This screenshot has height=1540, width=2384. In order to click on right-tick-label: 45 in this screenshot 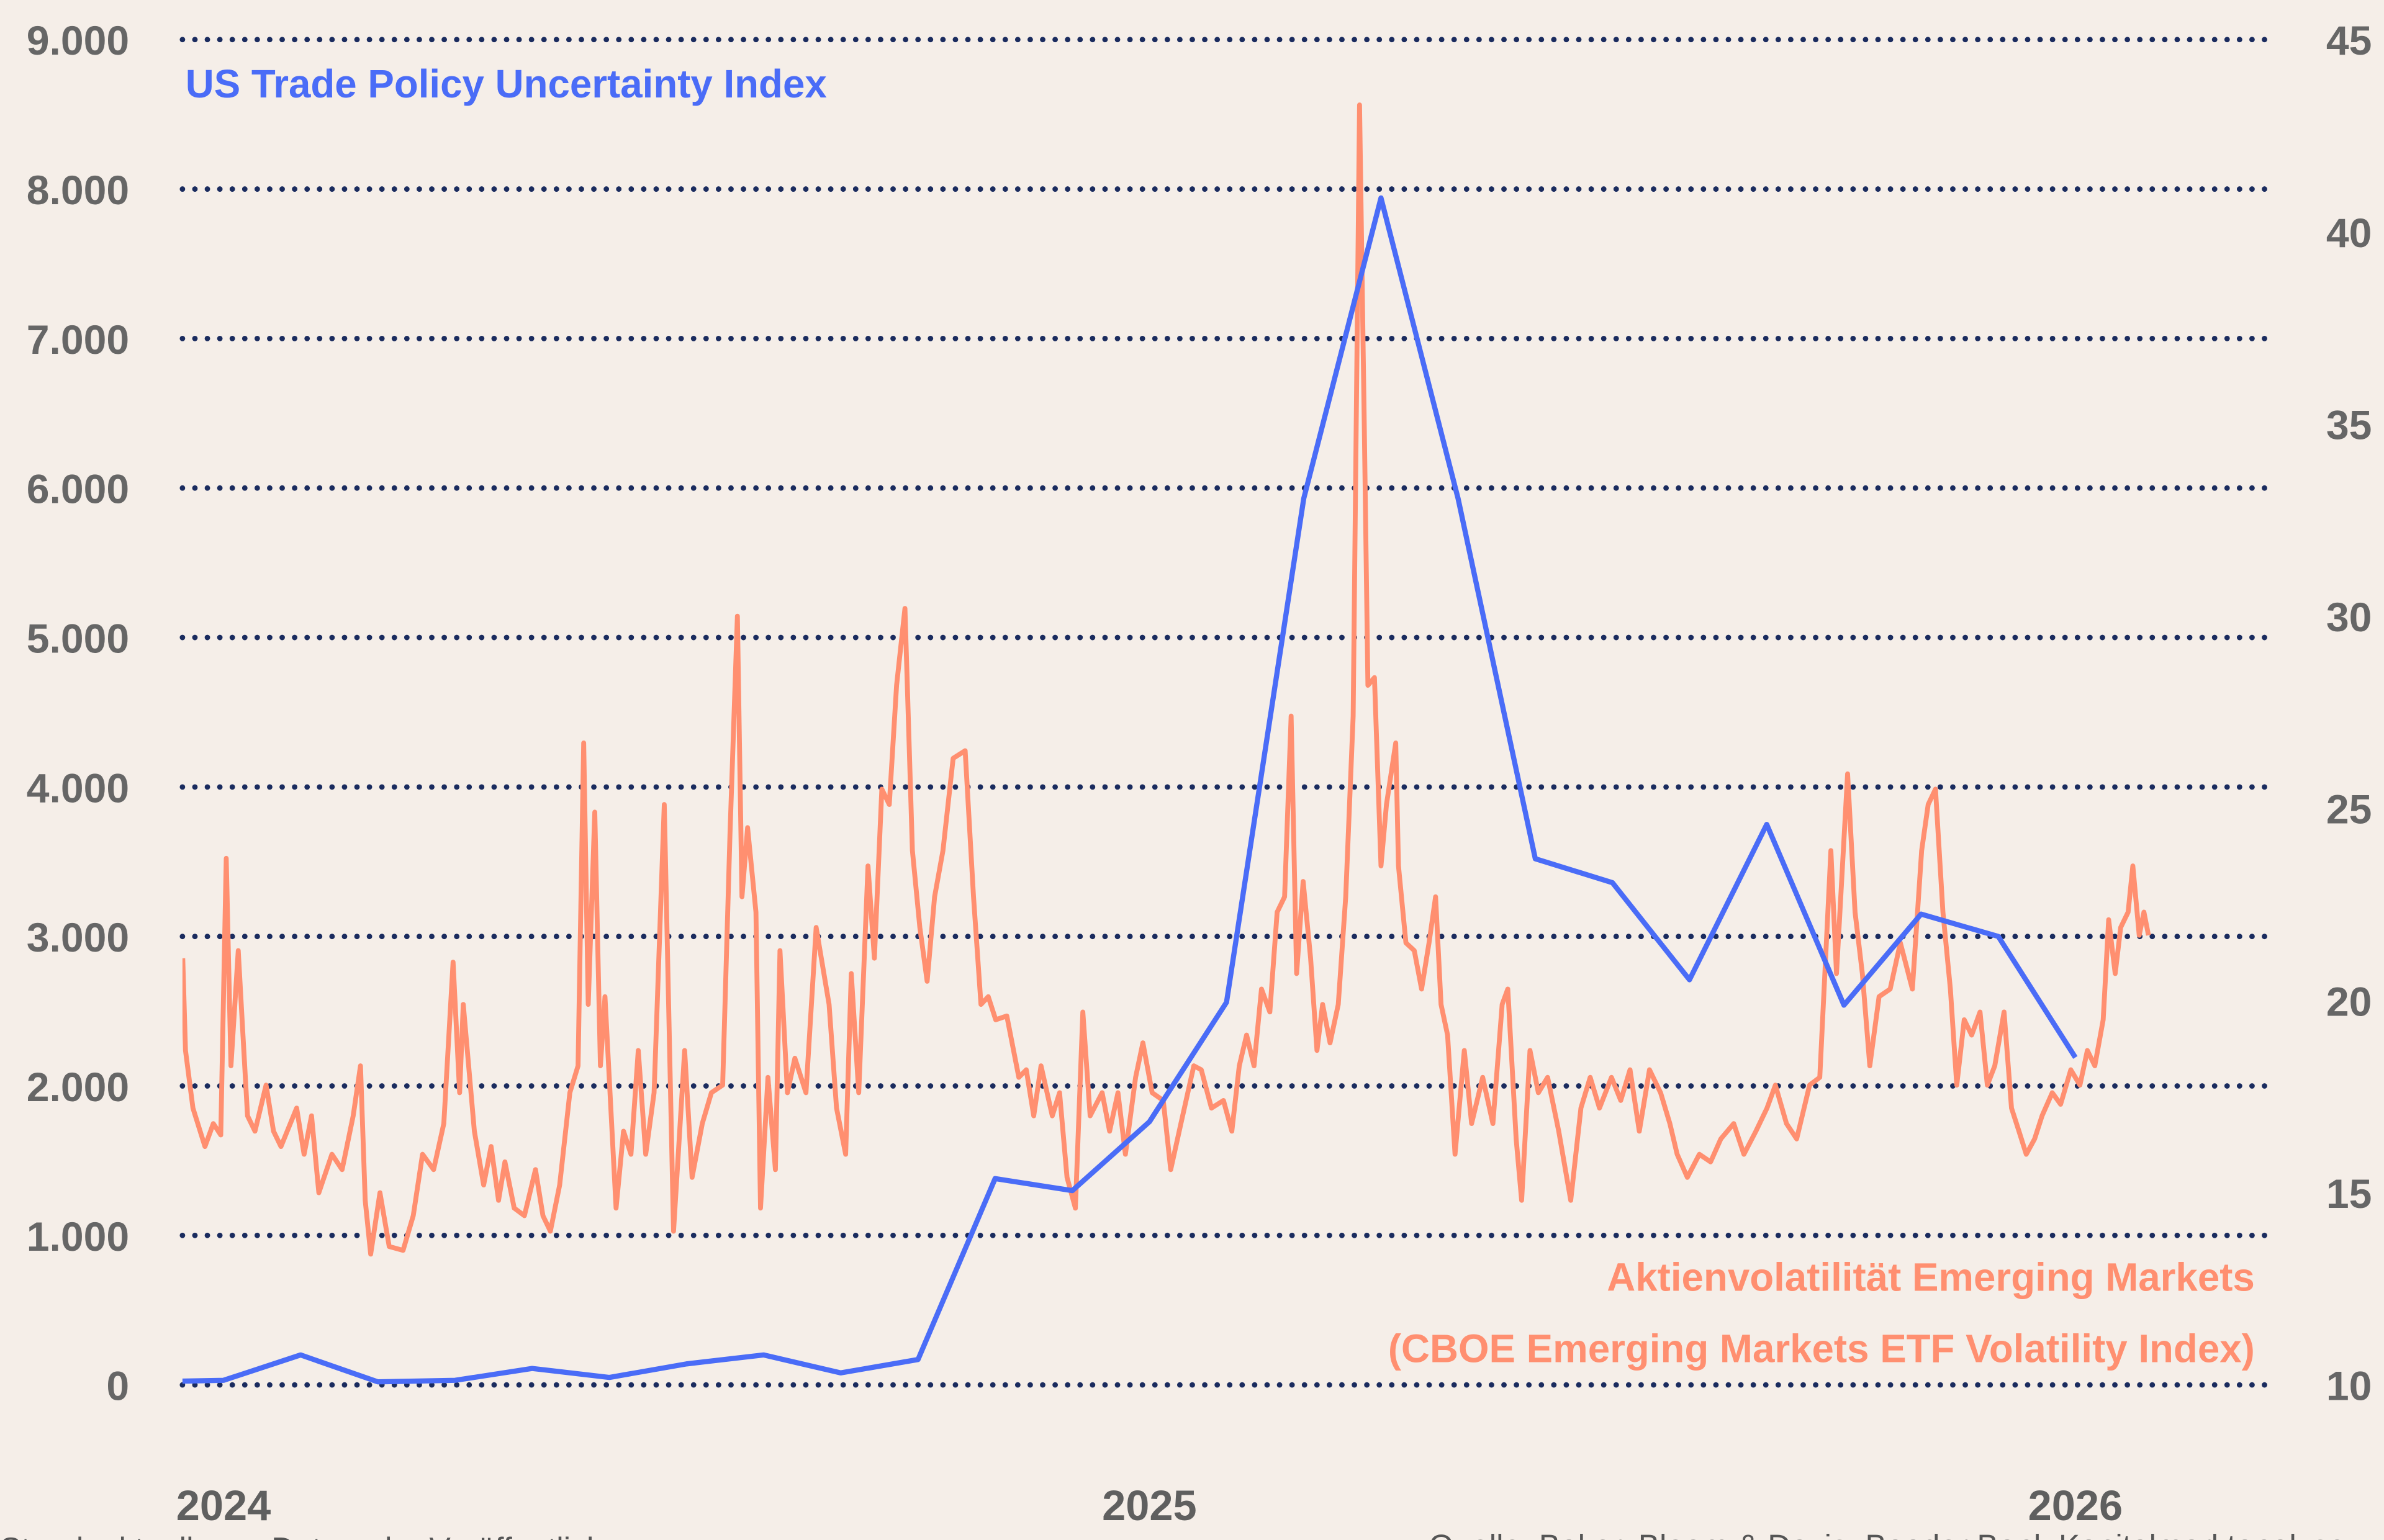, I will do `click(2349, 41)`.